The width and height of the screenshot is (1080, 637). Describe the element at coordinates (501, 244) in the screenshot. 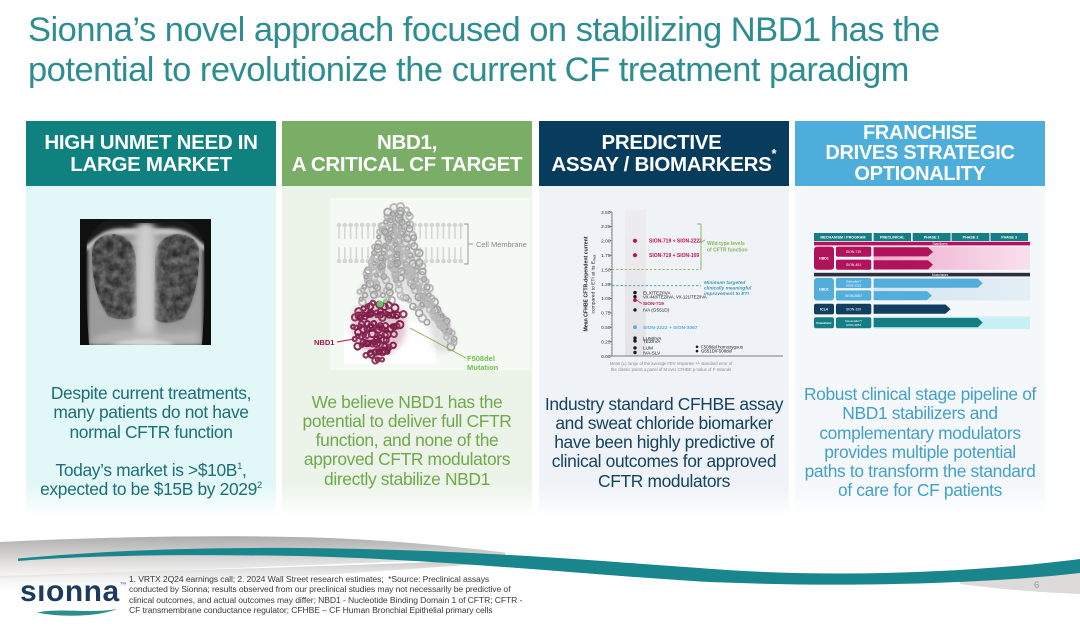

I see `svg-text: Cell Membrane` at that location.